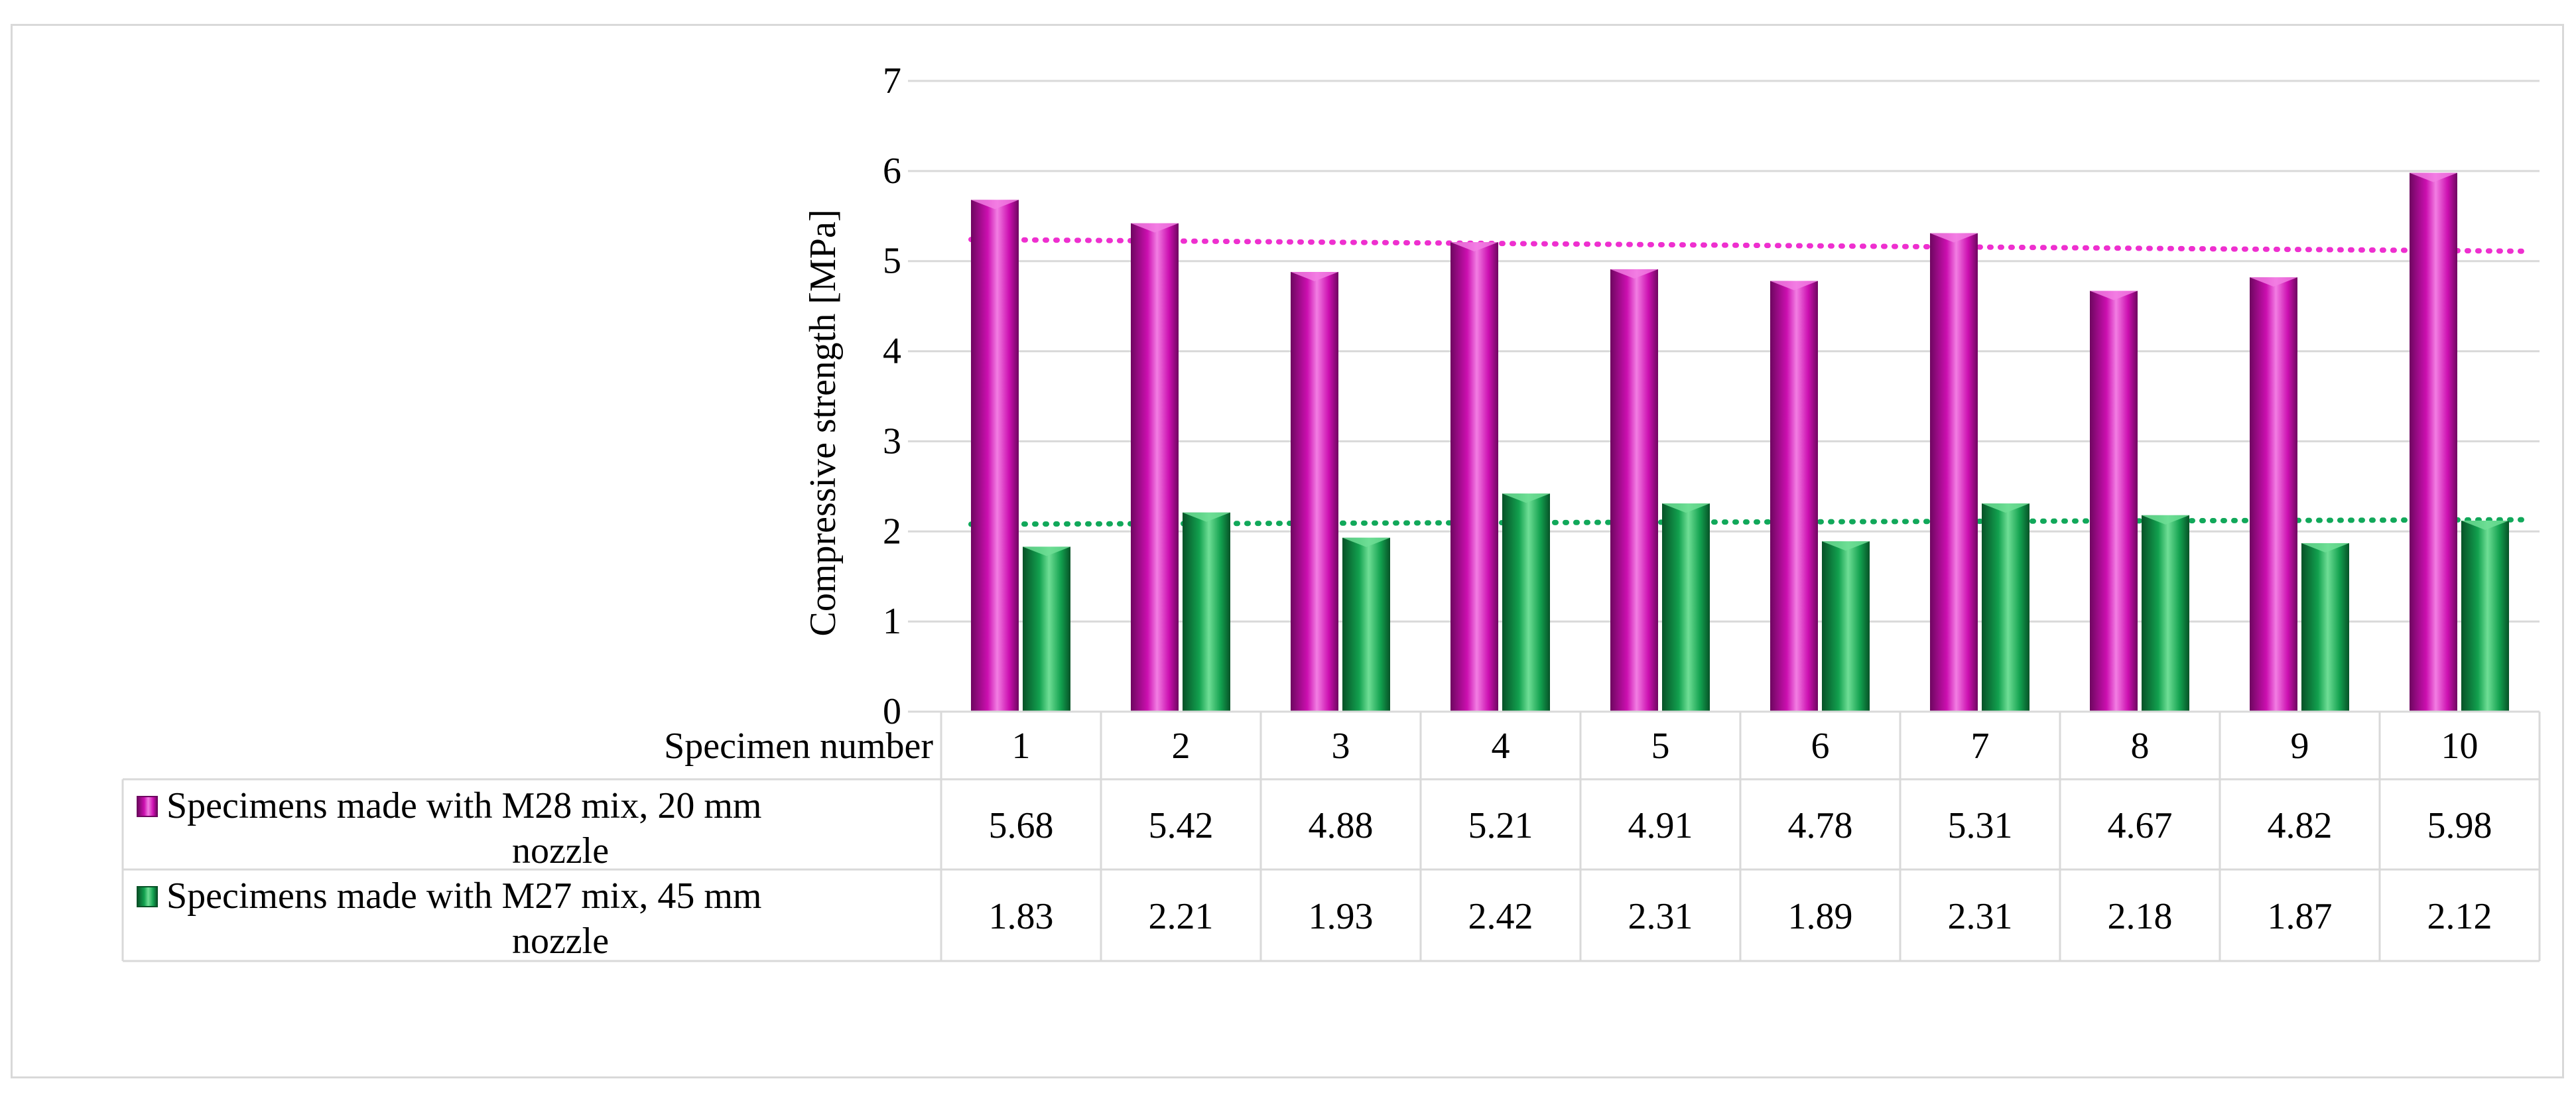 The height and width of the screenshot is (1093, 2576). I want to click on data-label: 5.68, so click(1022, 826).